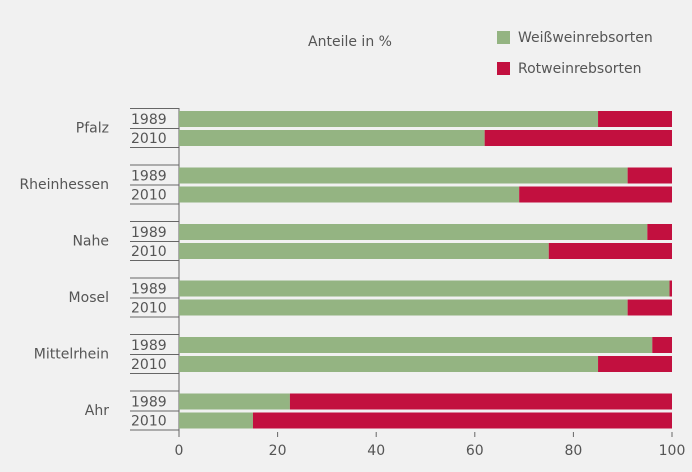 This screenshot has height=472, width=692. Describe the element at coordinates (179, 451) in the screenshot. I see `x-tick-label: 0` at that location.